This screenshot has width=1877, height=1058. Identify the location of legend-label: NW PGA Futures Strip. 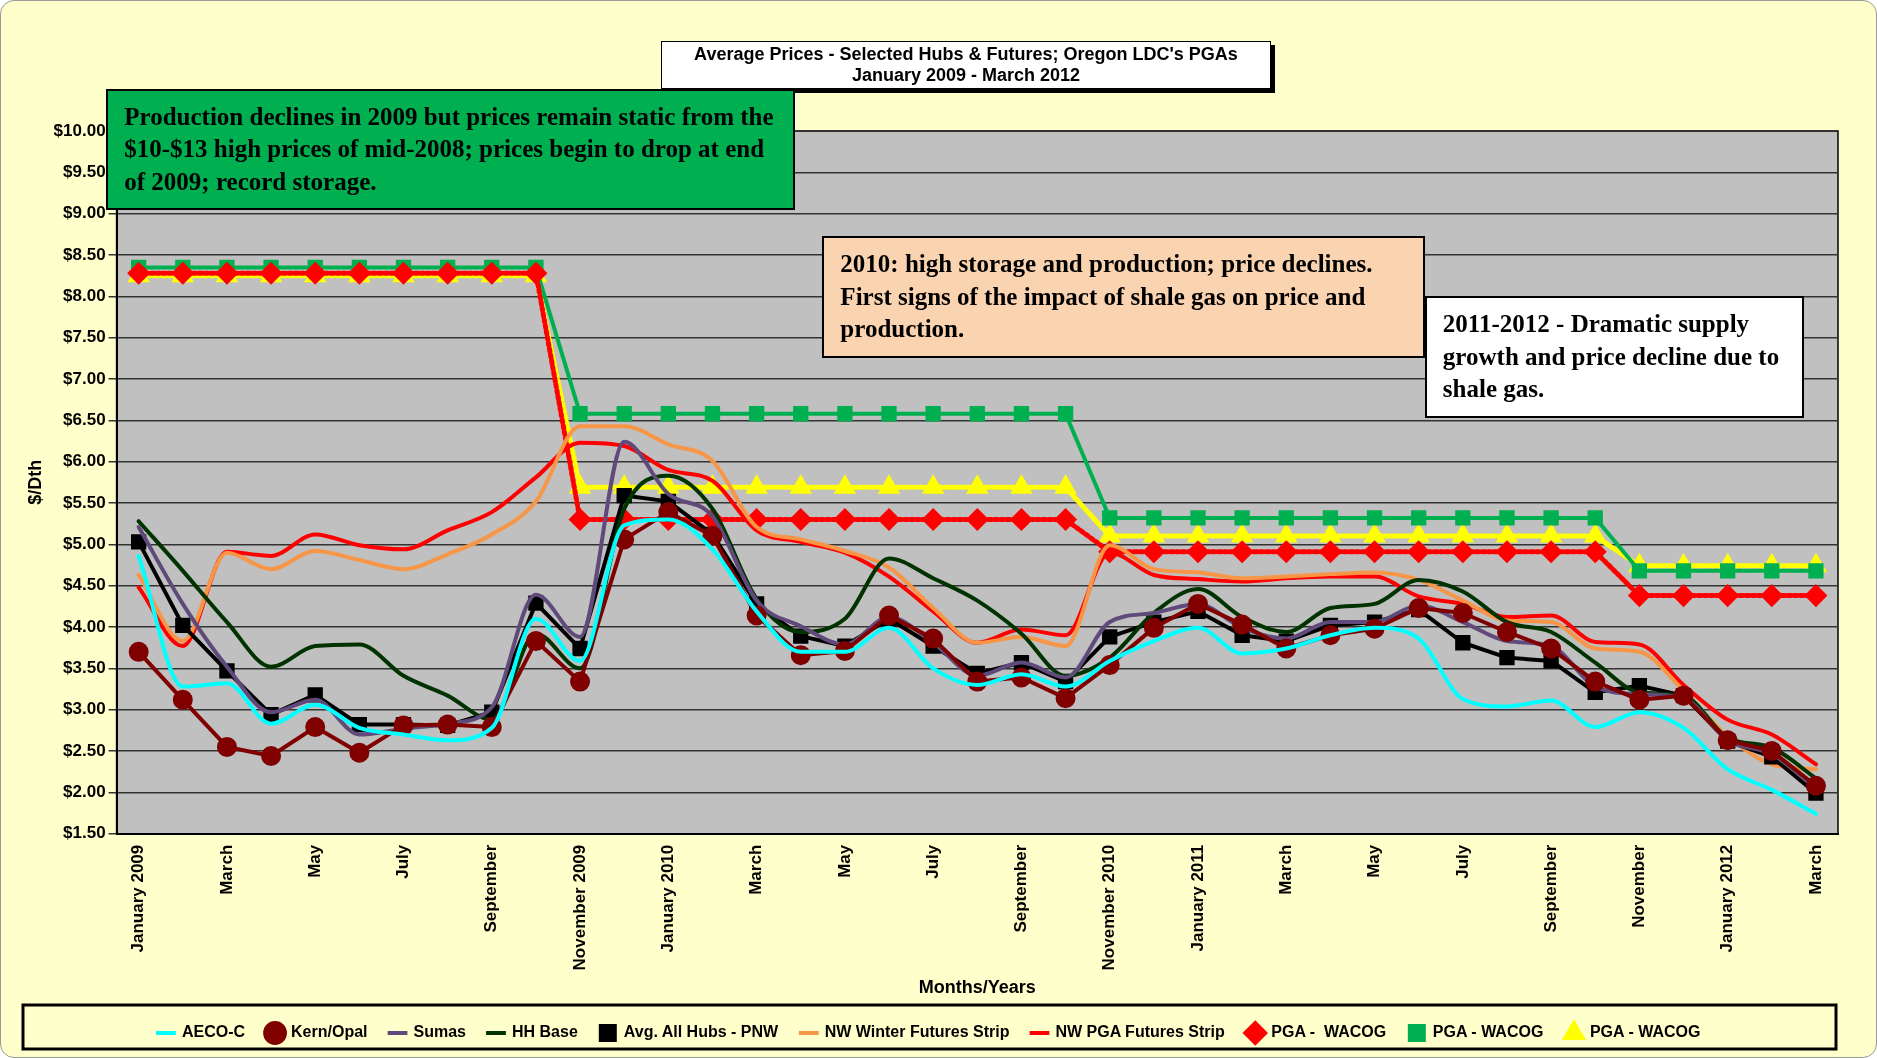
(1140, 1032).